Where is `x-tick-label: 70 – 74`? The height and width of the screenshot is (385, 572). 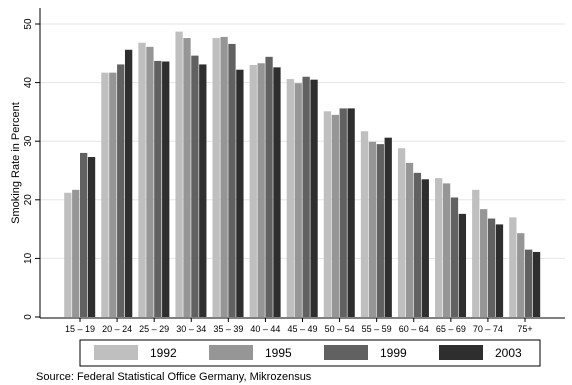 x-tick-label: 70 – 74 is located at coordinates (488, 329).